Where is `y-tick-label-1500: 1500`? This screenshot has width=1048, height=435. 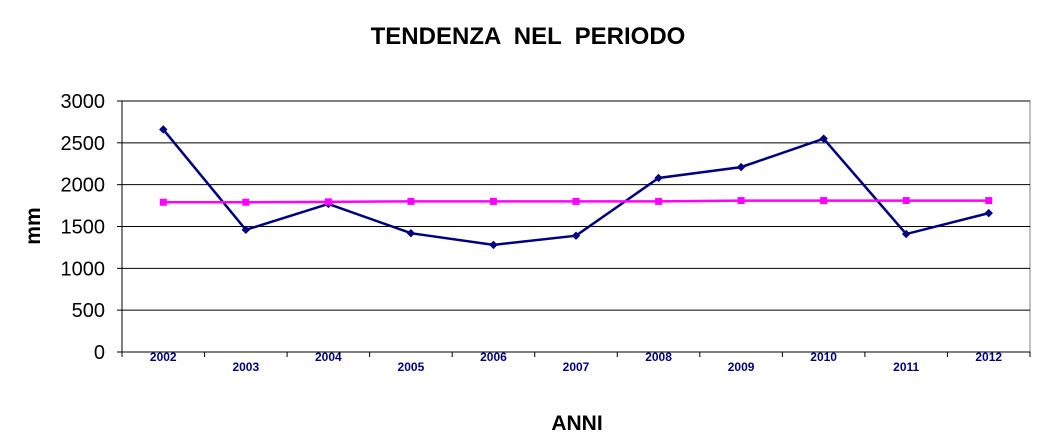
y-tick-label-1500: 1500 is located at coordinates (83, 228).